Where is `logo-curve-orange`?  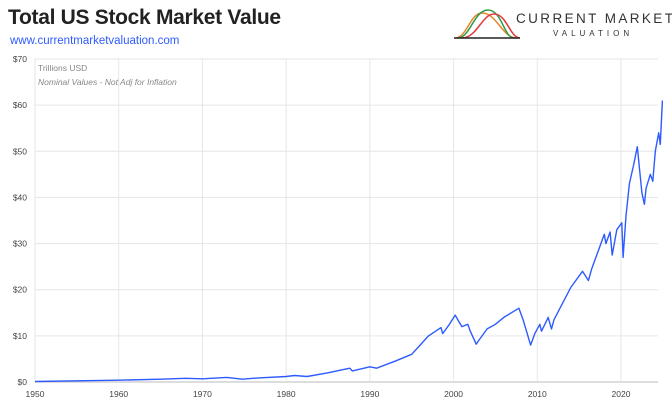
logo-curve-orange is located at coordinates (486, 25).